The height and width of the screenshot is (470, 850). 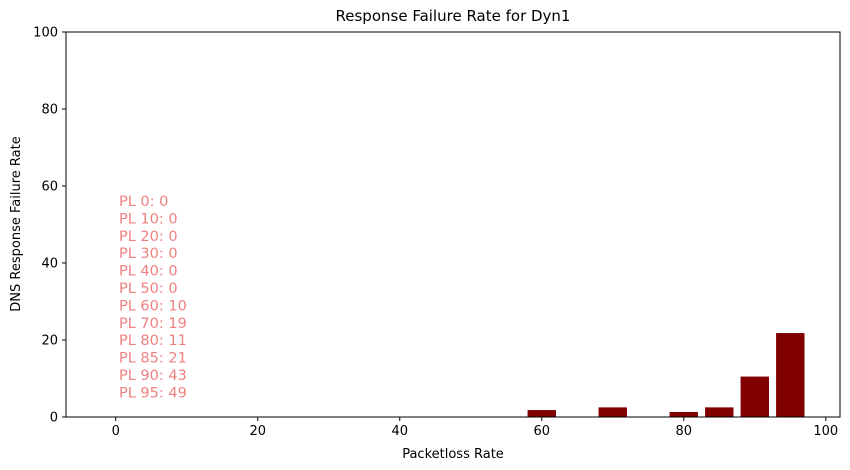 What do you see at coordinates (541, 431) in the screenshot?
I see `x-tick-label: 60` at bounding box center [541, 431].